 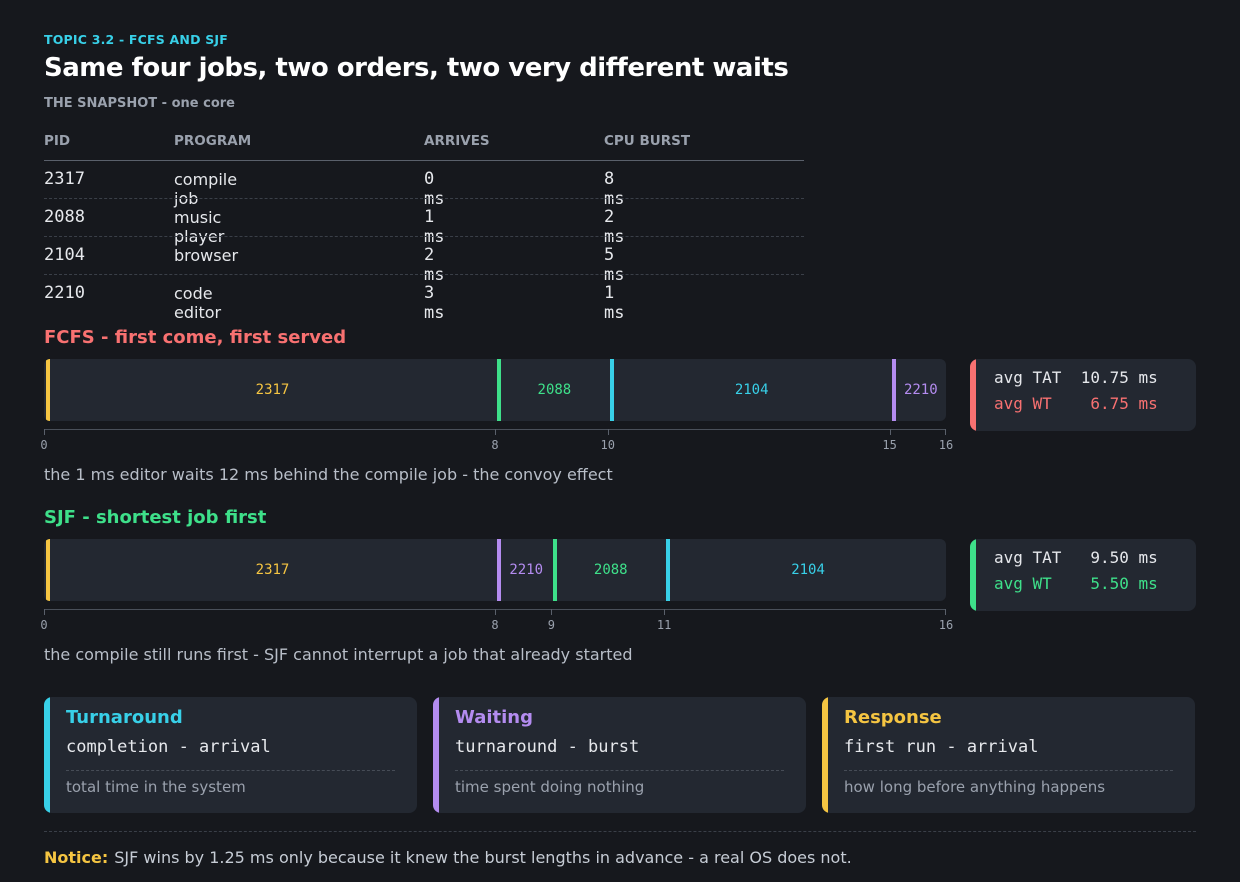 I want to click on snapshot-label: THE SNAPSHOT - one core, so click(x=139, y=103).